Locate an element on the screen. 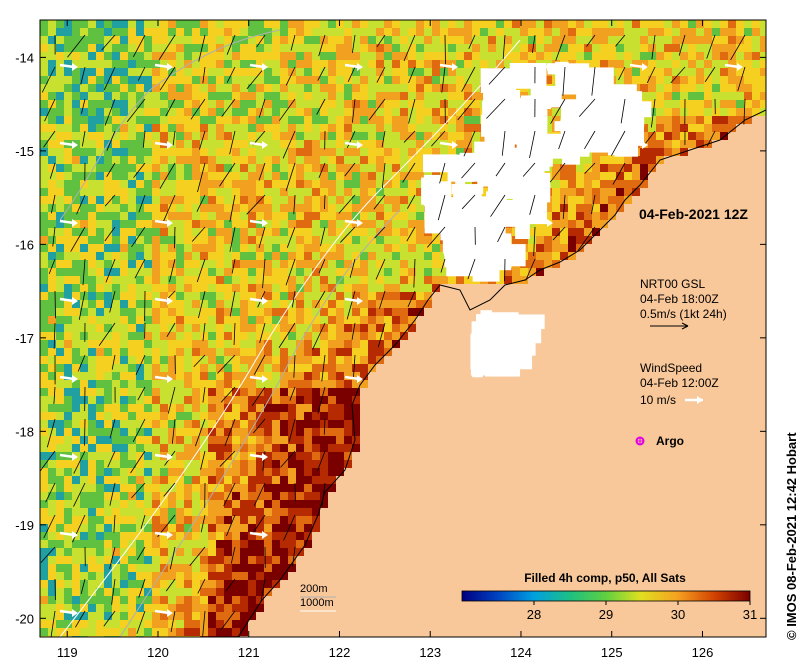  y-tick-label: -17 is located at coordinates (24, 338).